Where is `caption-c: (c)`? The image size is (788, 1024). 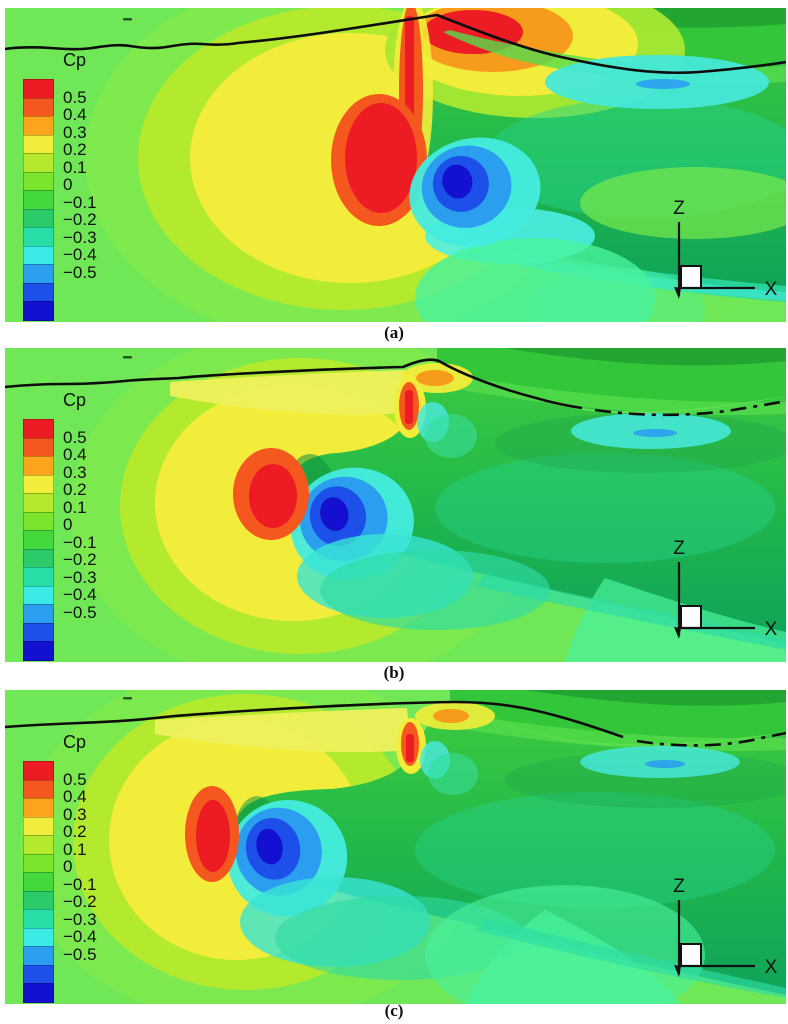
caption-c: (c) is located at coordinates (394, 1010).